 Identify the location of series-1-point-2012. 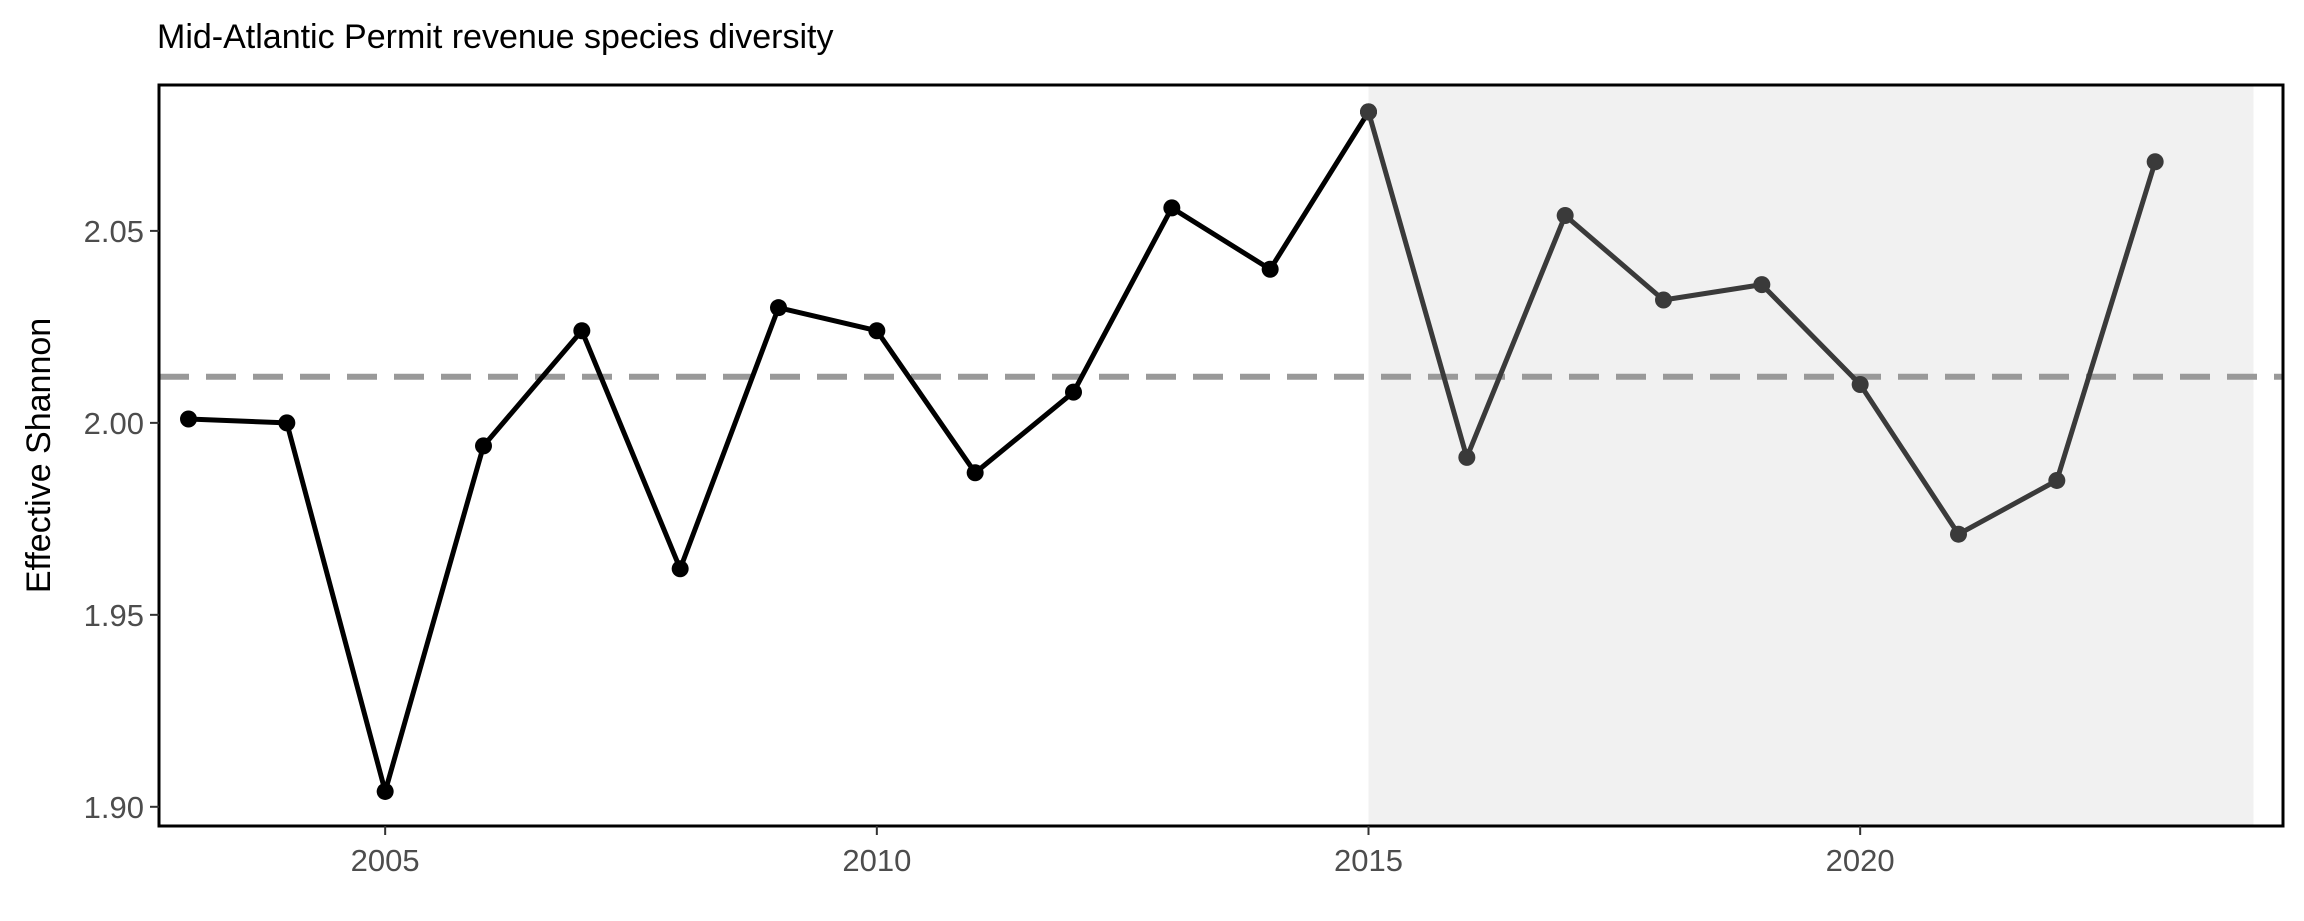
(1073, 392).